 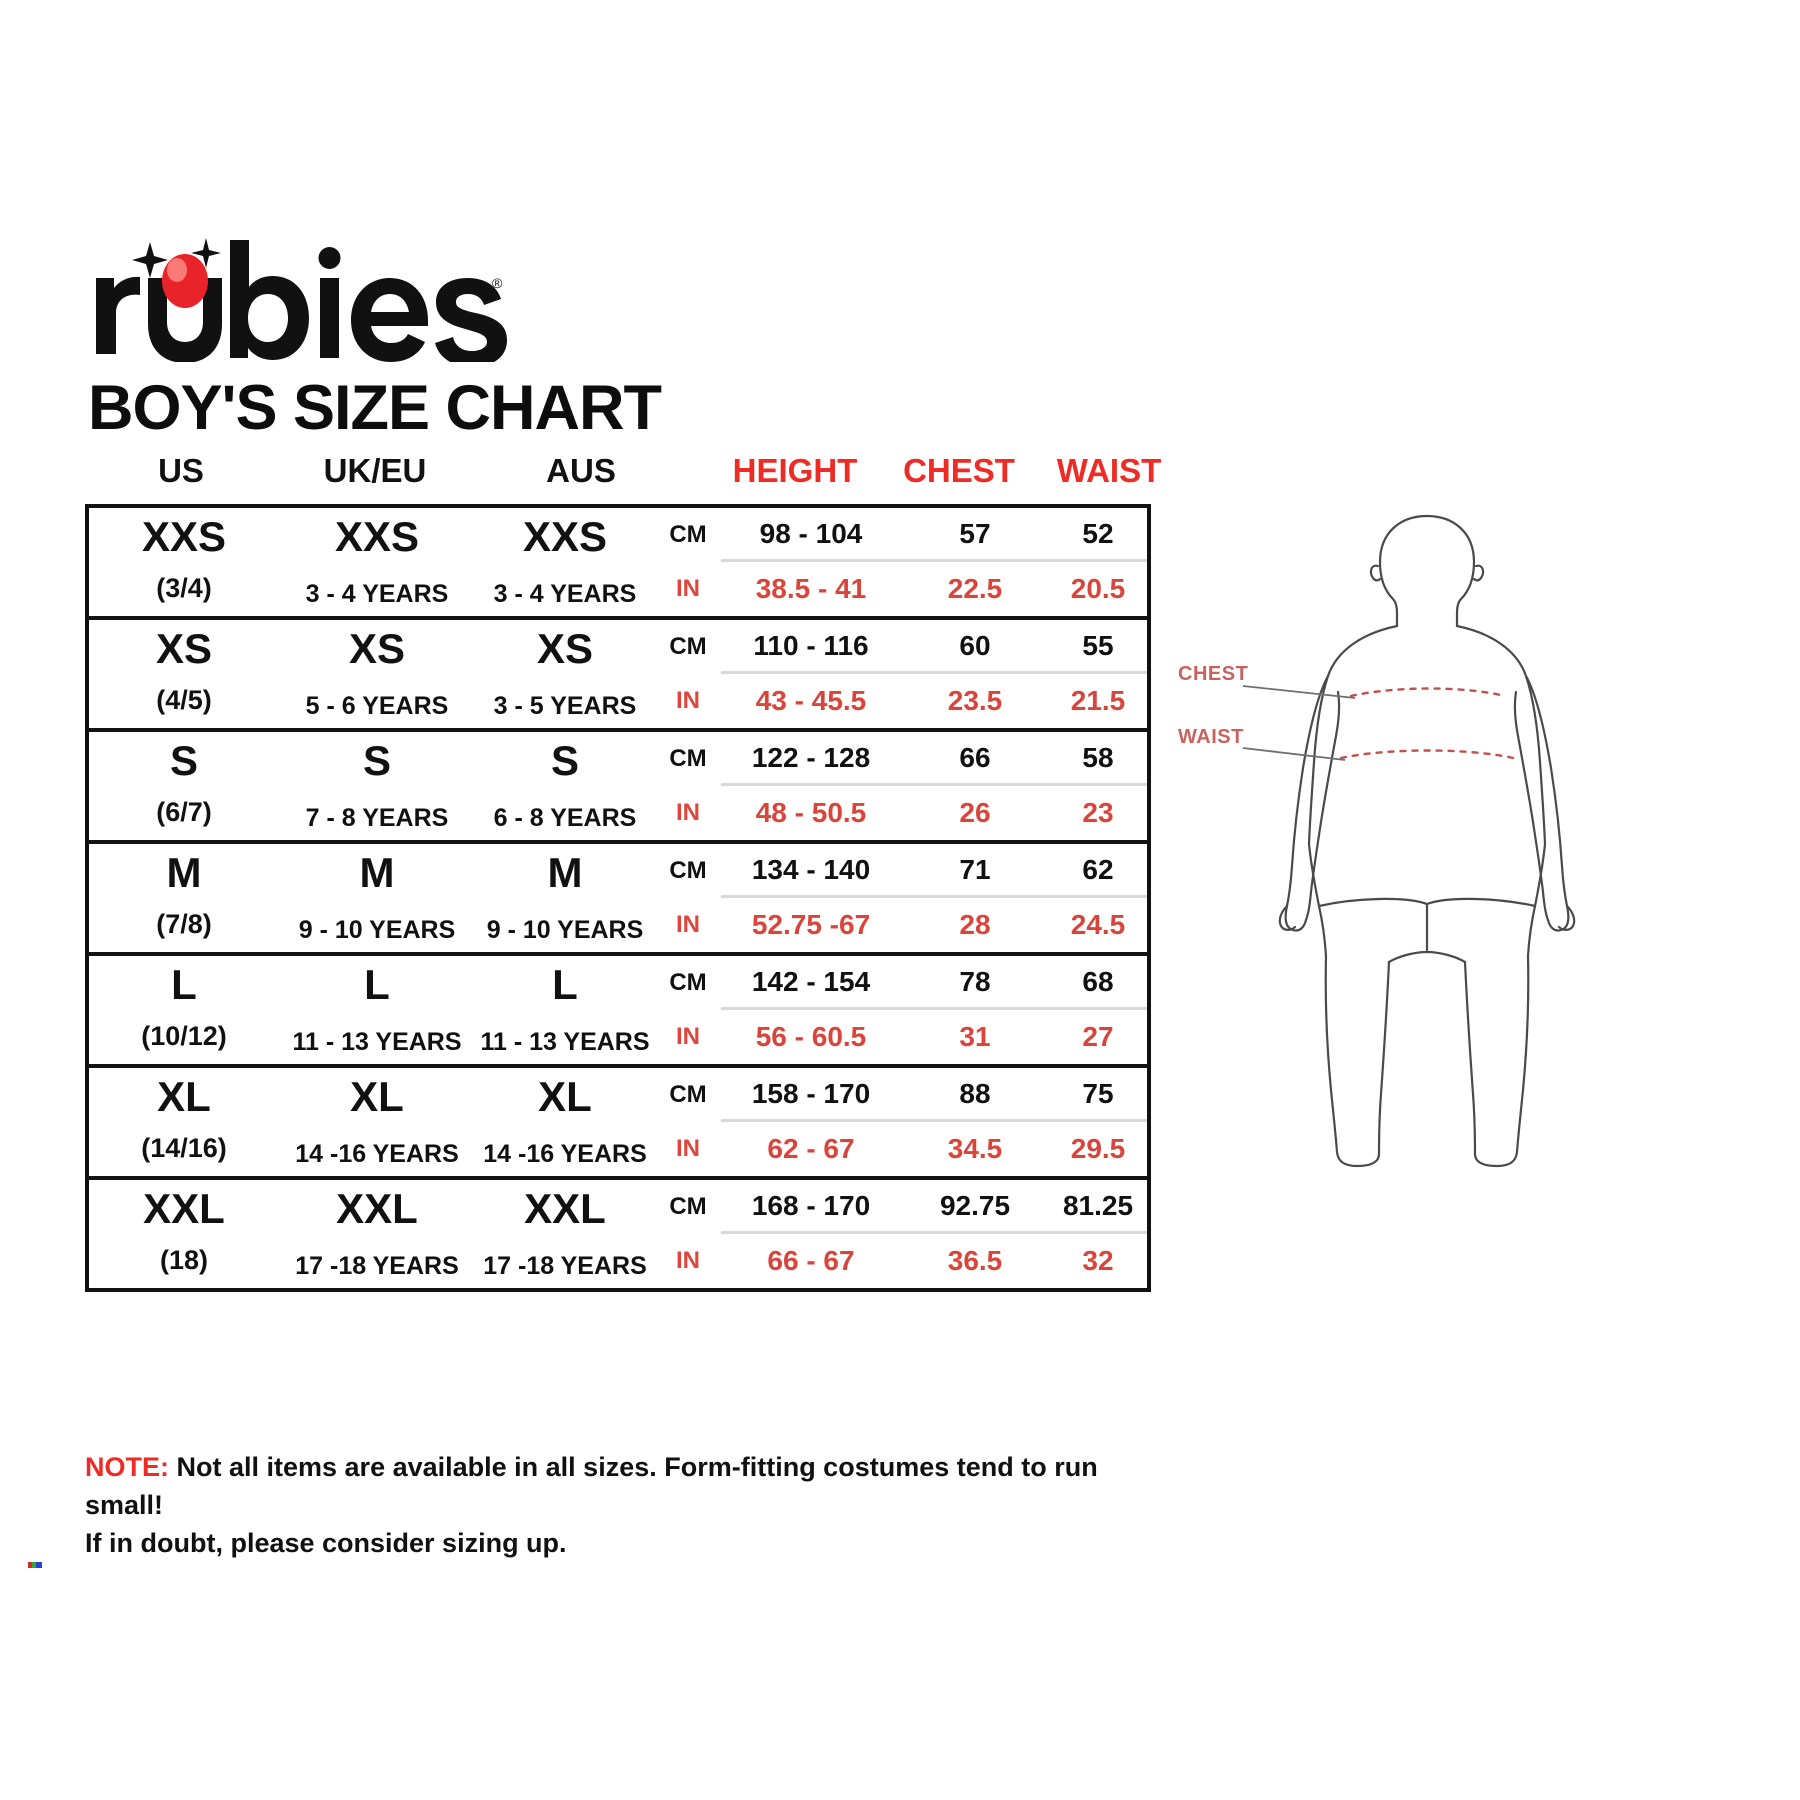 I want to click on column-header-us: US, so click(x=181, y=470).